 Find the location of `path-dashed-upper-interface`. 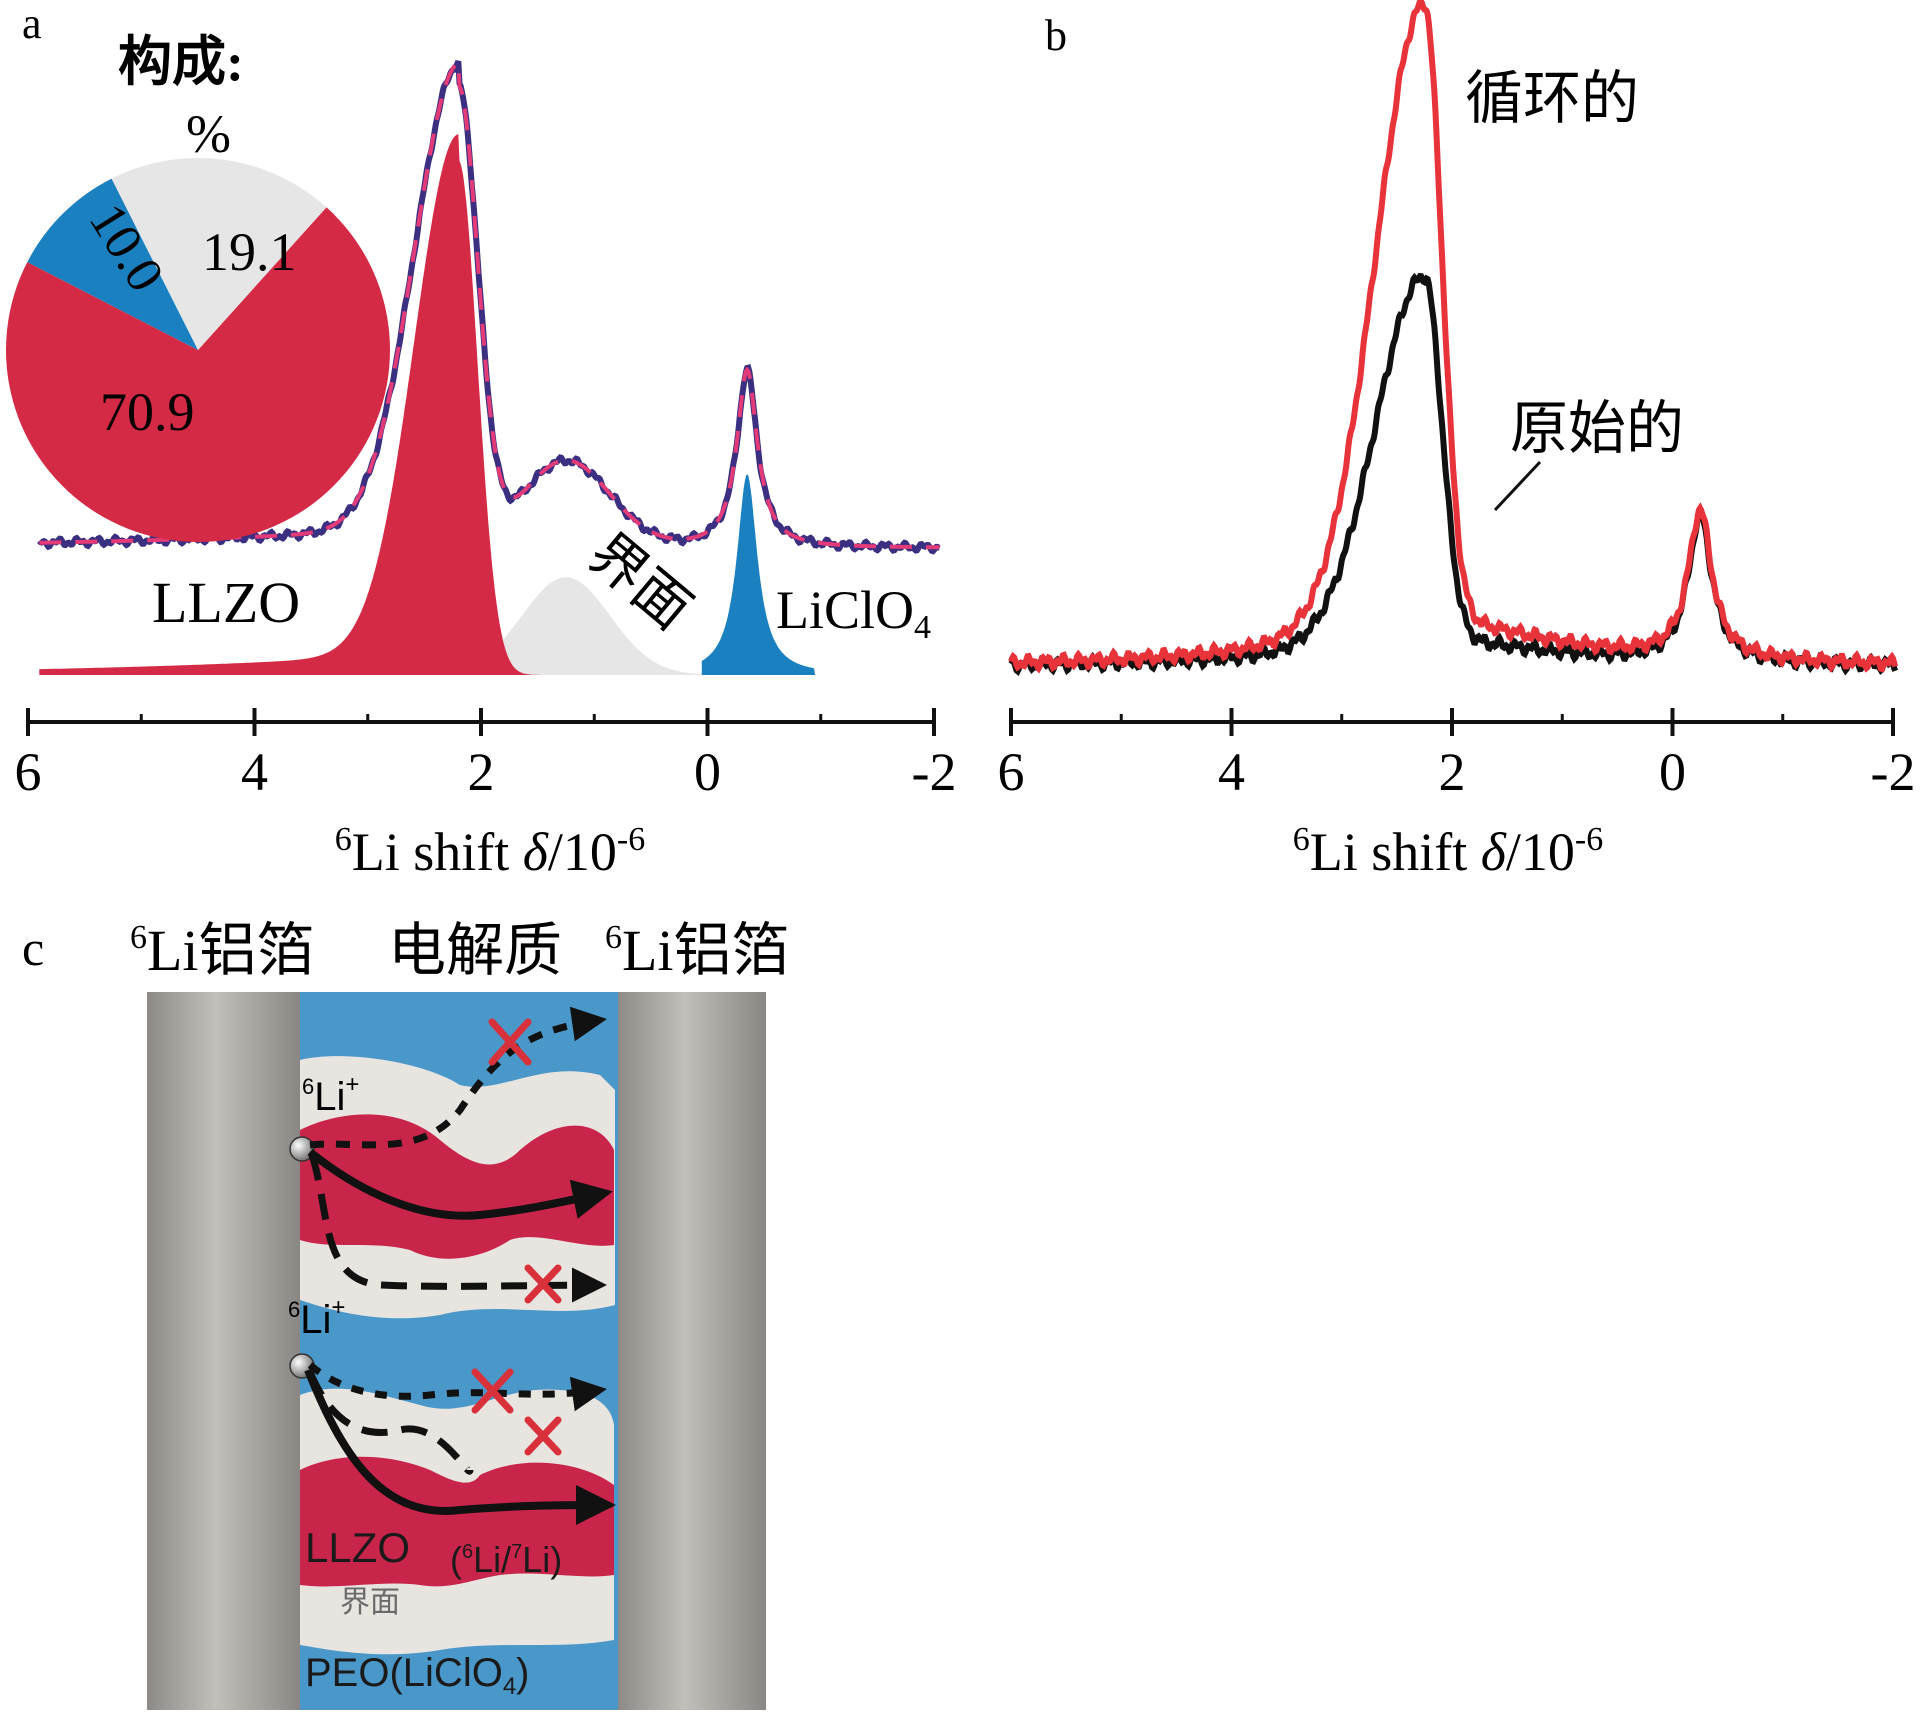

path-dashed-upper-interface is located at coordinates (457, 1228).